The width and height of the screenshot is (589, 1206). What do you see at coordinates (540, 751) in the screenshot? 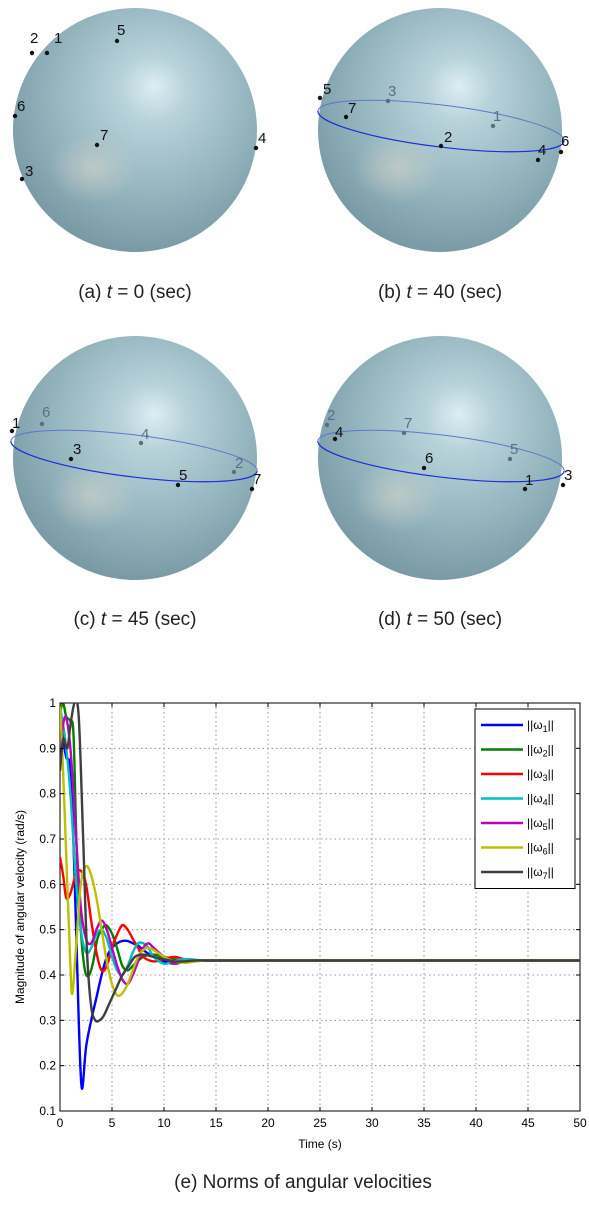
I see `legend-label: ||ω2||` at bounding box center [540, 751].